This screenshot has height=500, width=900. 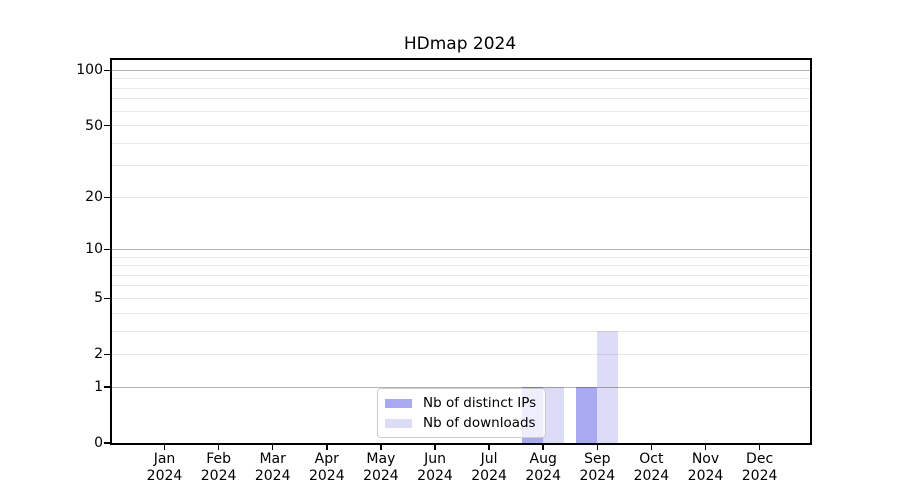 What do you see at coordinates (98, 298) in the screenshot?
I see `y-tick-label: 5` at bounding box center [98, 298].